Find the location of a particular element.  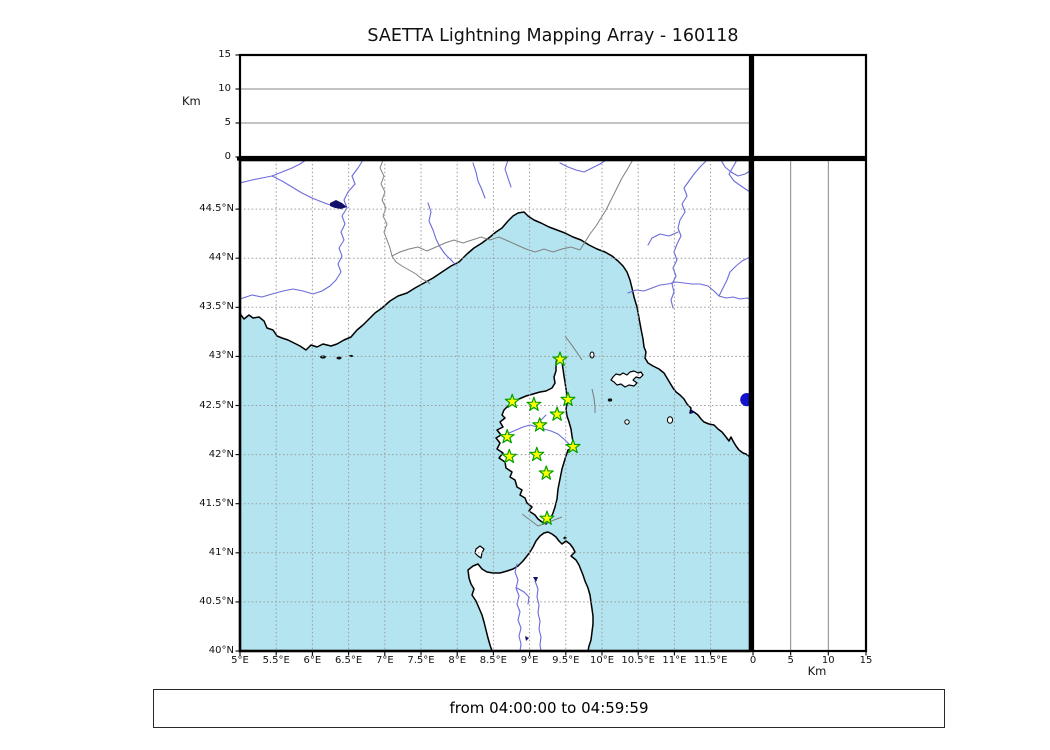

lakes is located at coordinates (434, 420).